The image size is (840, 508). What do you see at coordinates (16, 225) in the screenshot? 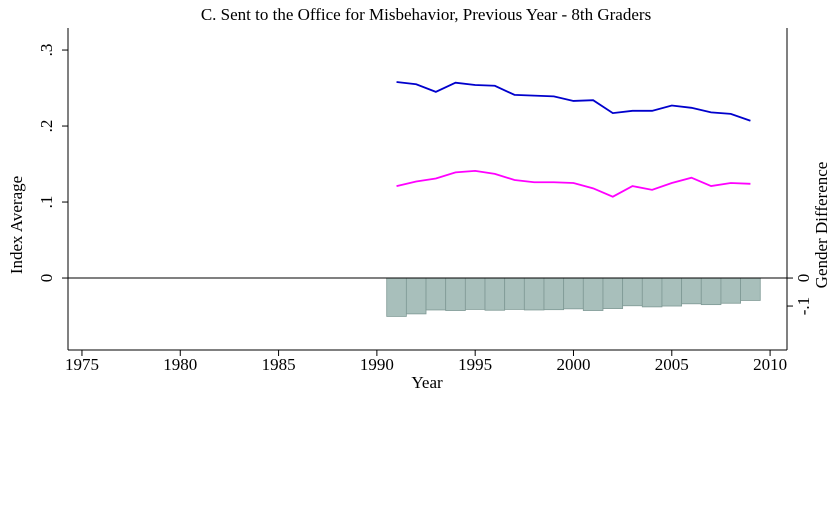
I see `y-axis-title: Index Average` at bounding box center [16, 225].